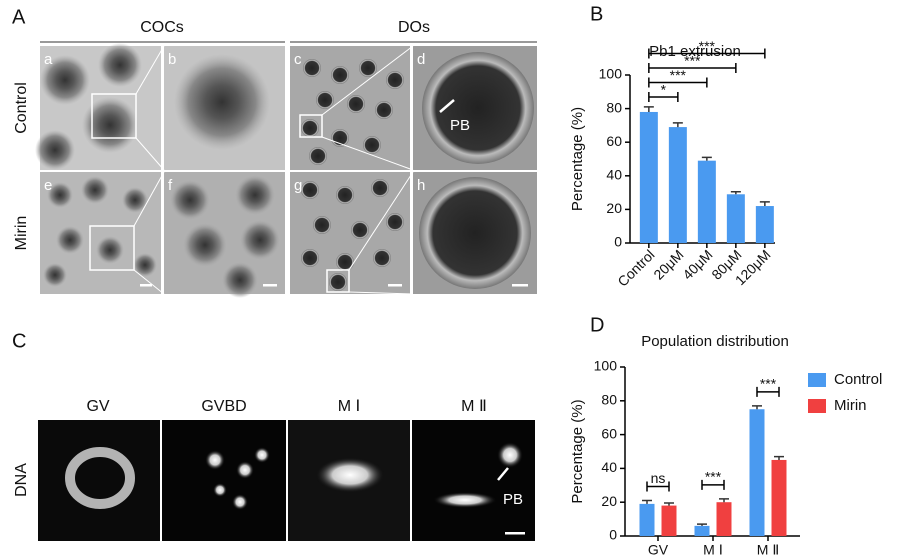 This screenshot has height=560, width=913. What do you see at coordinates (97, 406) in the screenshot?
I see `stage-label: GV` at bounding box center [97, 406].